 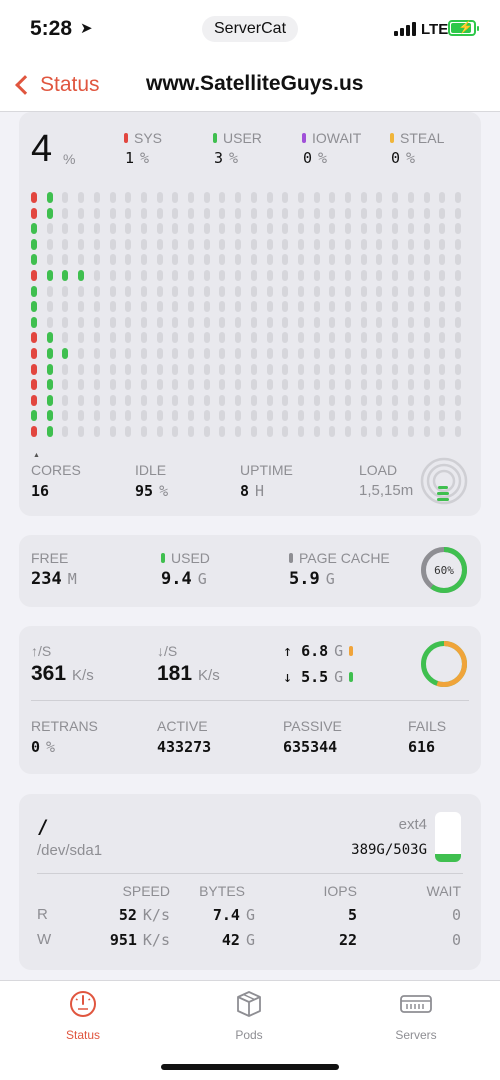 What do you see at coordinates (249, 1035) in the screenshot?
I see `tab-label: Pods` at bounding box center [249, 1035].